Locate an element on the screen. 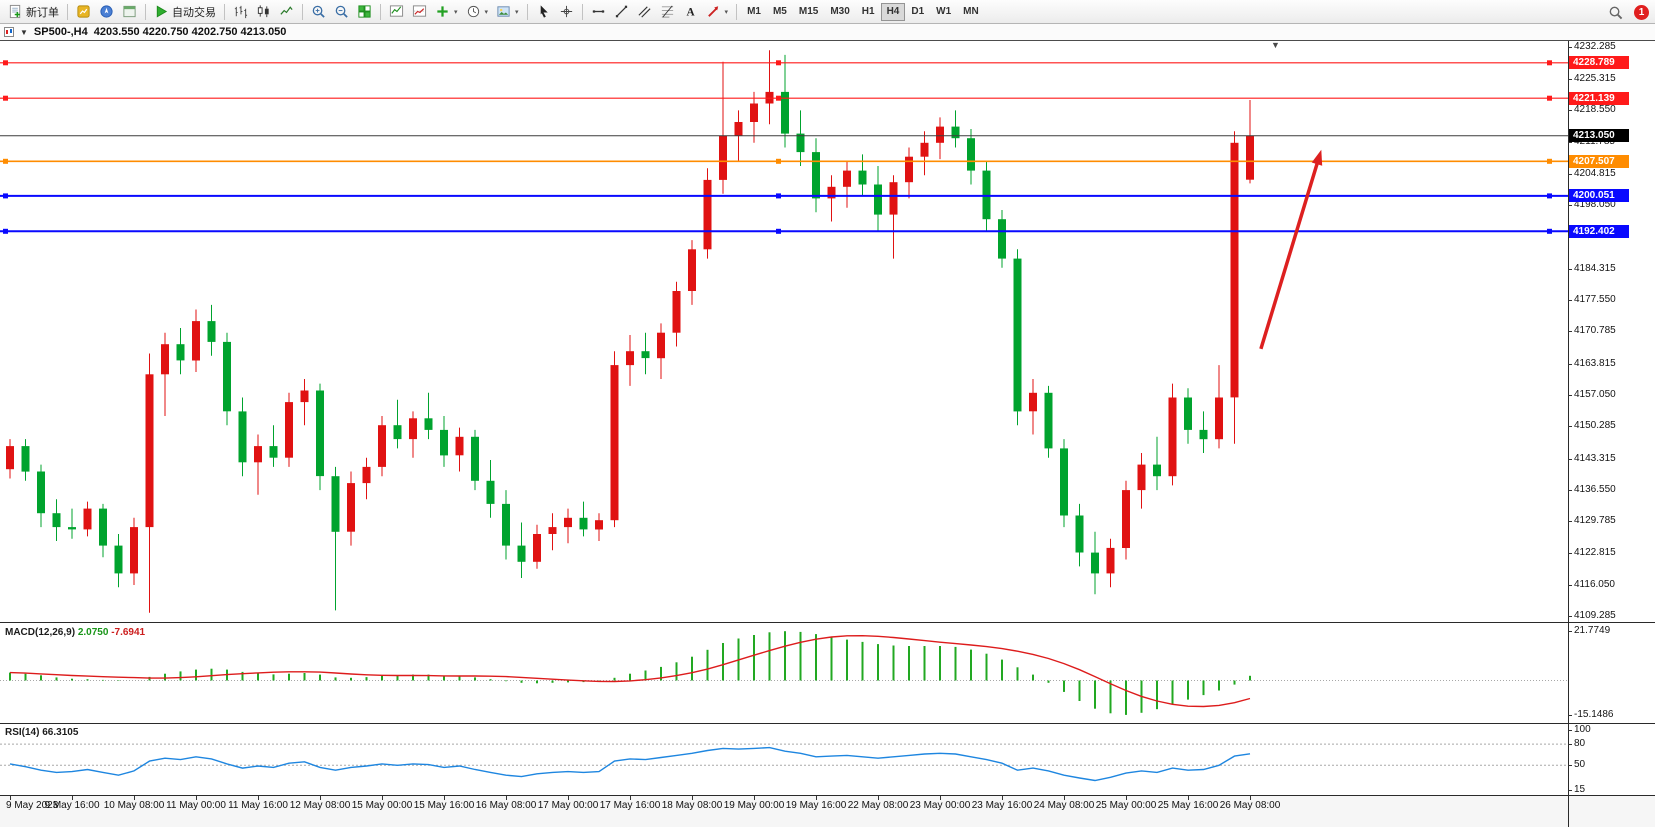  indicators-button is located at coordinates (396, 12).